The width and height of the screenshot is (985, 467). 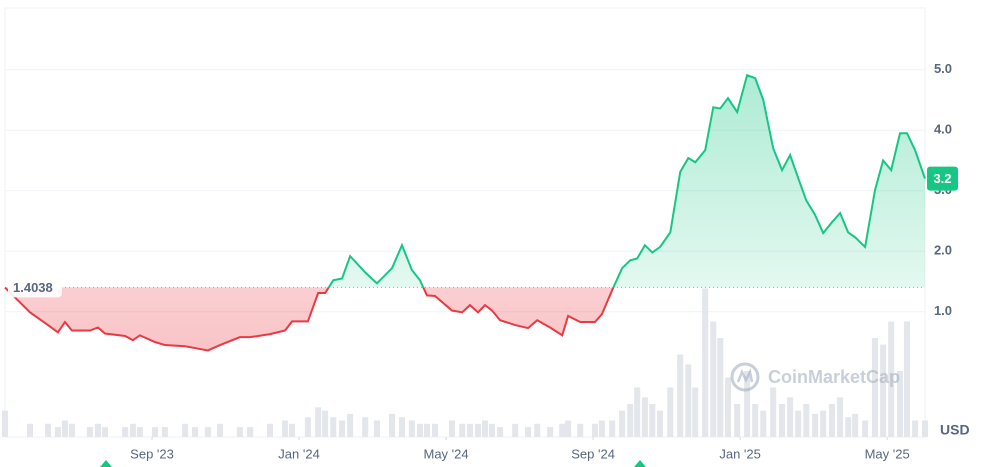 What do you see at coordinates (943, 250) in the screenshot?
I see `y-tick-label: 2.0` at bounding box center [943, 250].